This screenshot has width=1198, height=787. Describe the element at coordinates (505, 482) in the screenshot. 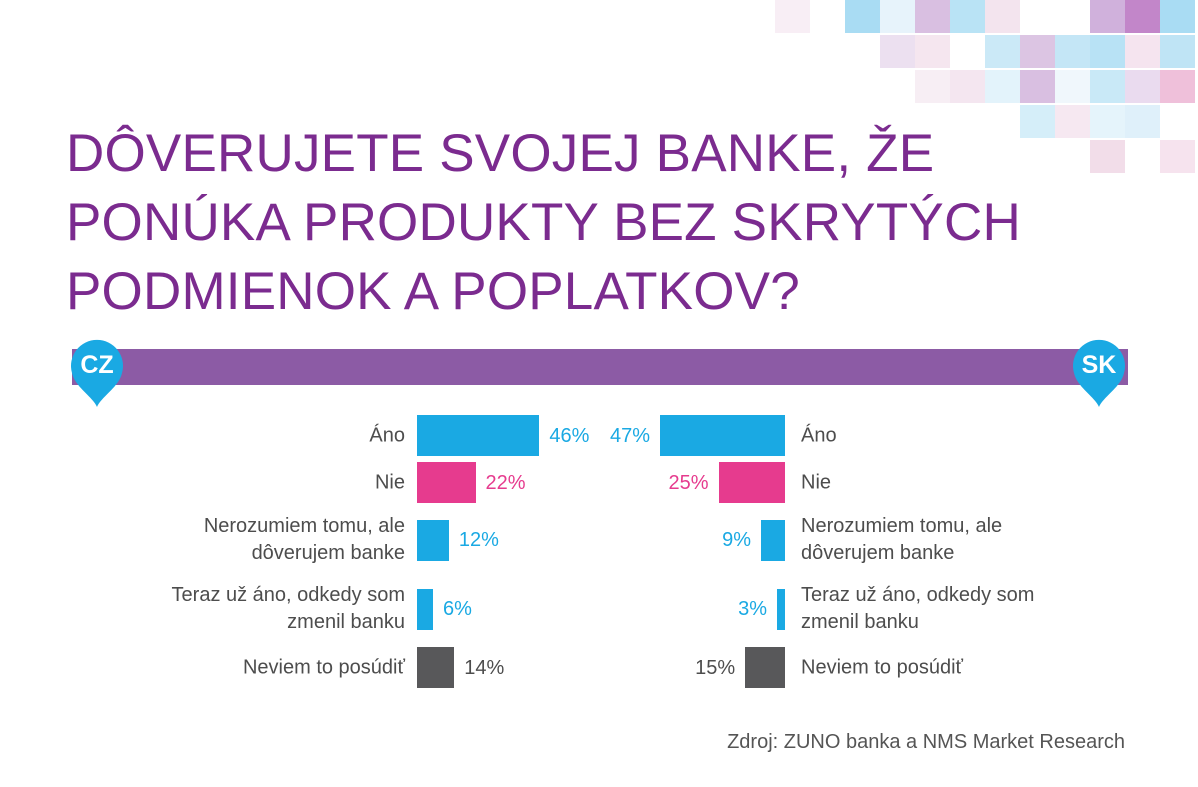

I see `value-label-cz: 22%` at that location.